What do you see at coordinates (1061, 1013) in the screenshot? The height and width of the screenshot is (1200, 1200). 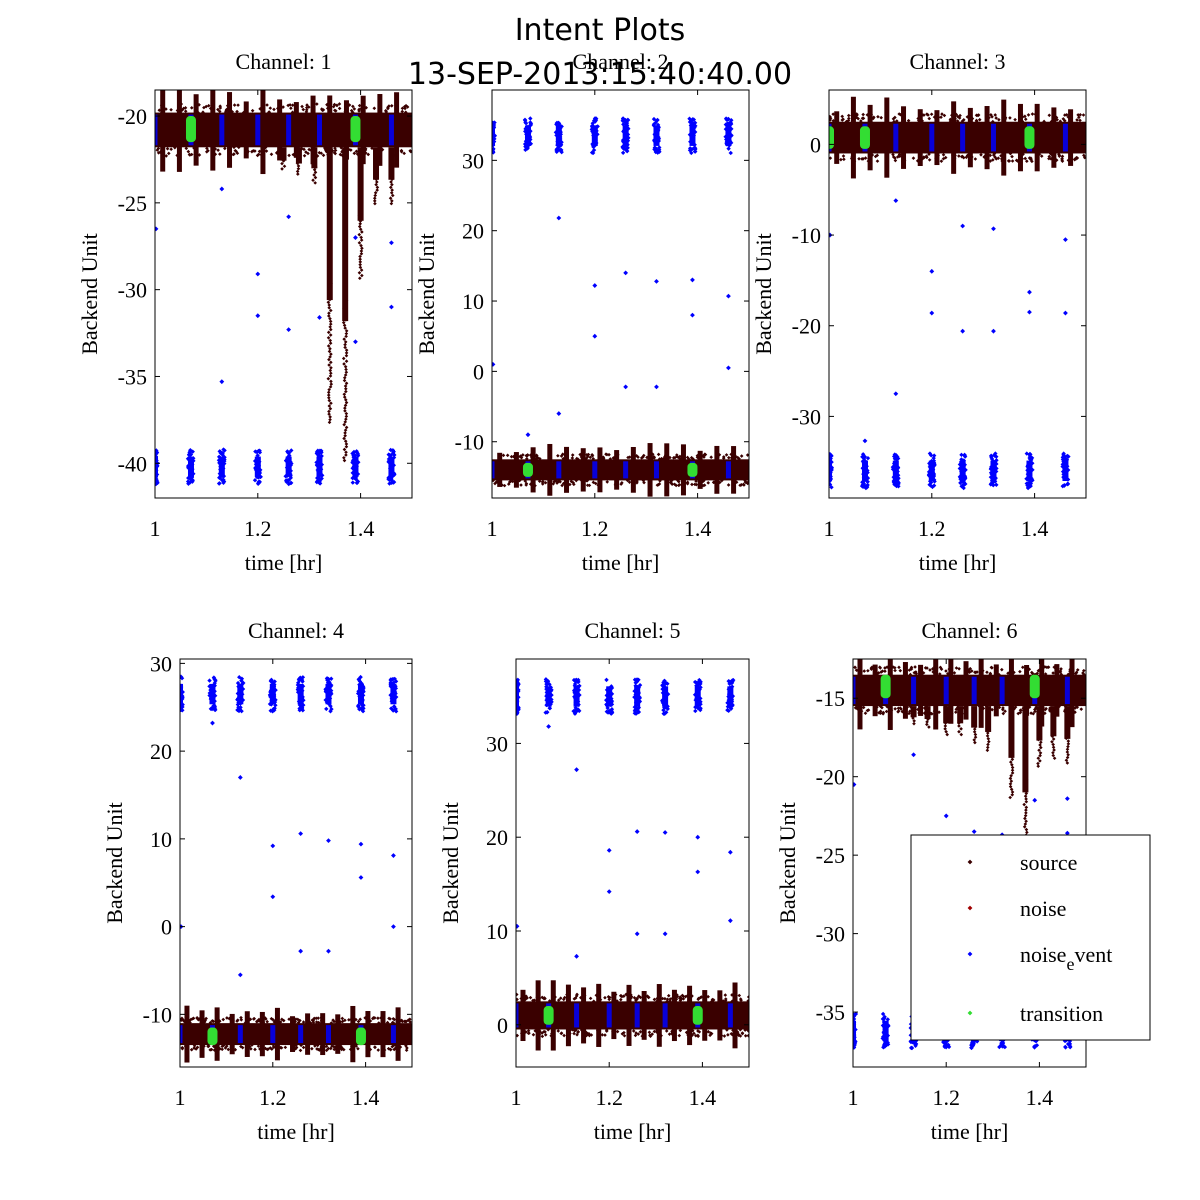 I see `legend-label: transition` at bounding box center [1061, 1013].